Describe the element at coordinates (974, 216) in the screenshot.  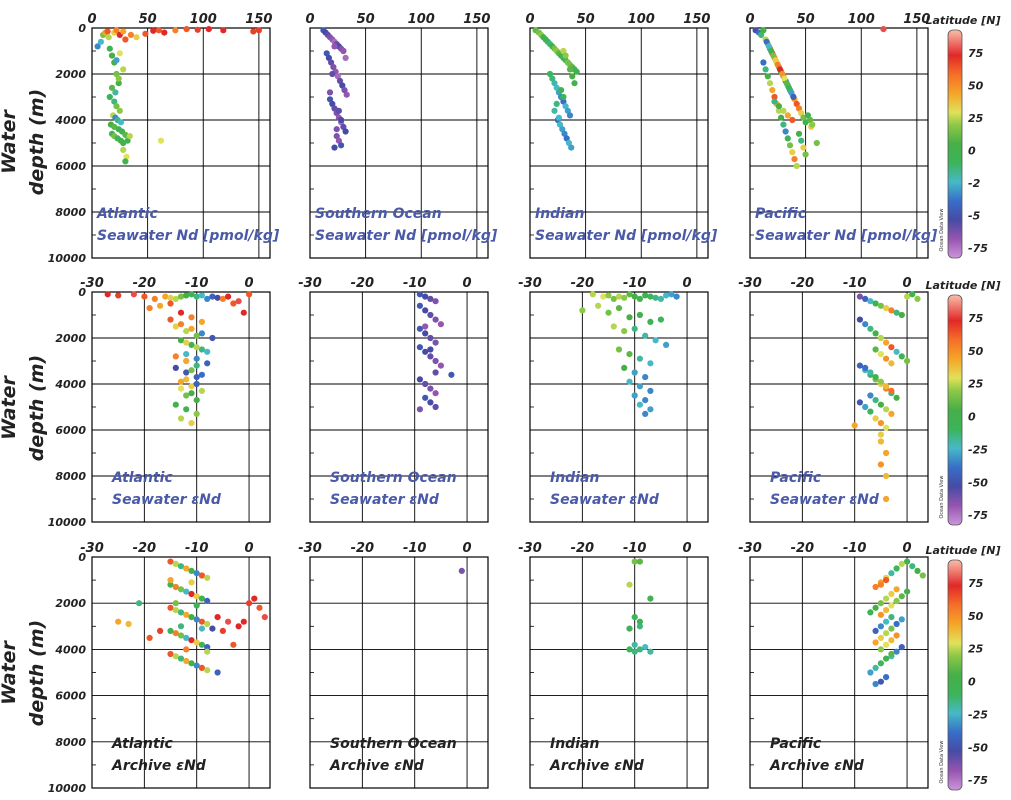
I see `colorbar-tick-label: -5` at that location.